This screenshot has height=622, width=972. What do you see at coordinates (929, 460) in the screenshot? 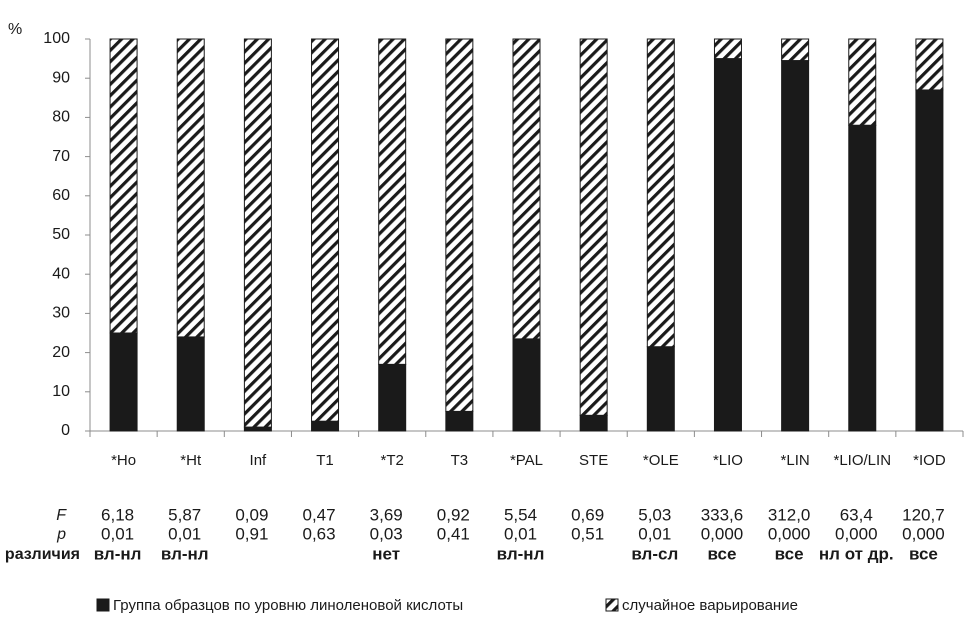
I see `x-tick-label: *IOD` at bounding box center [929, 460].